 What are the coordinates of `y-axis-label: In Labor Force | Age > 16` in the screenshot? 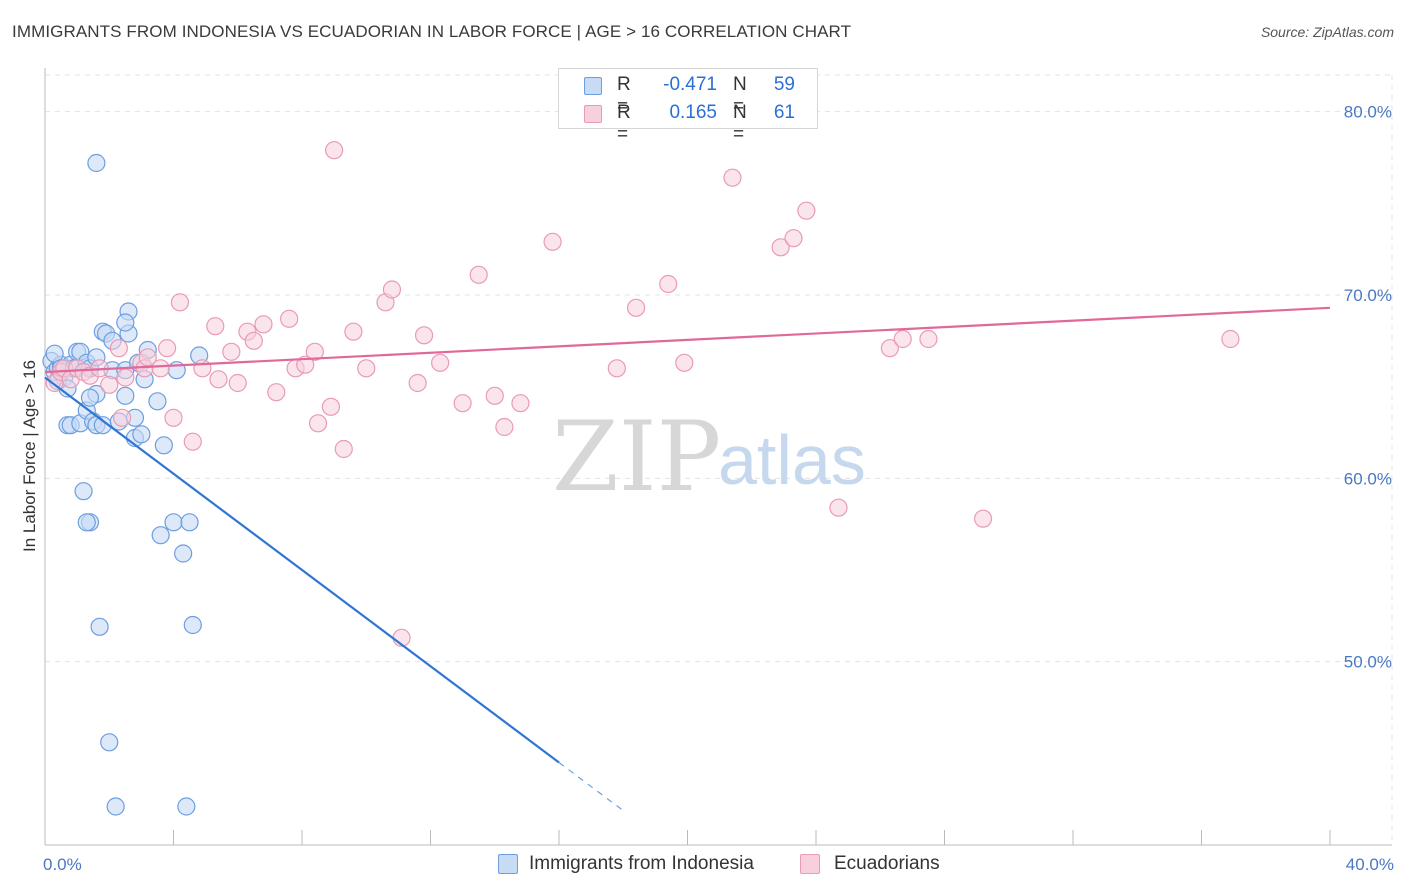 It's located at (29, 456).